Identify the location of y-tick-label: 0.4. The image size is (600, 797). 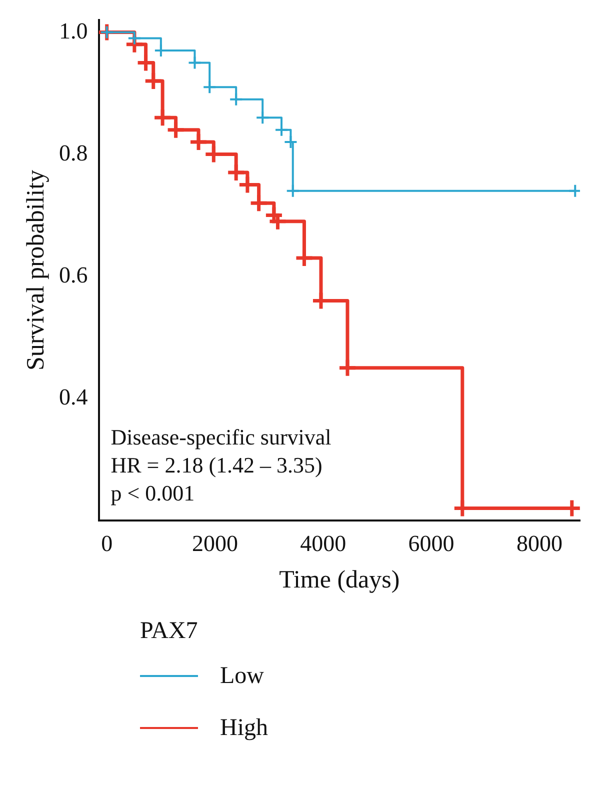
(73, 397).